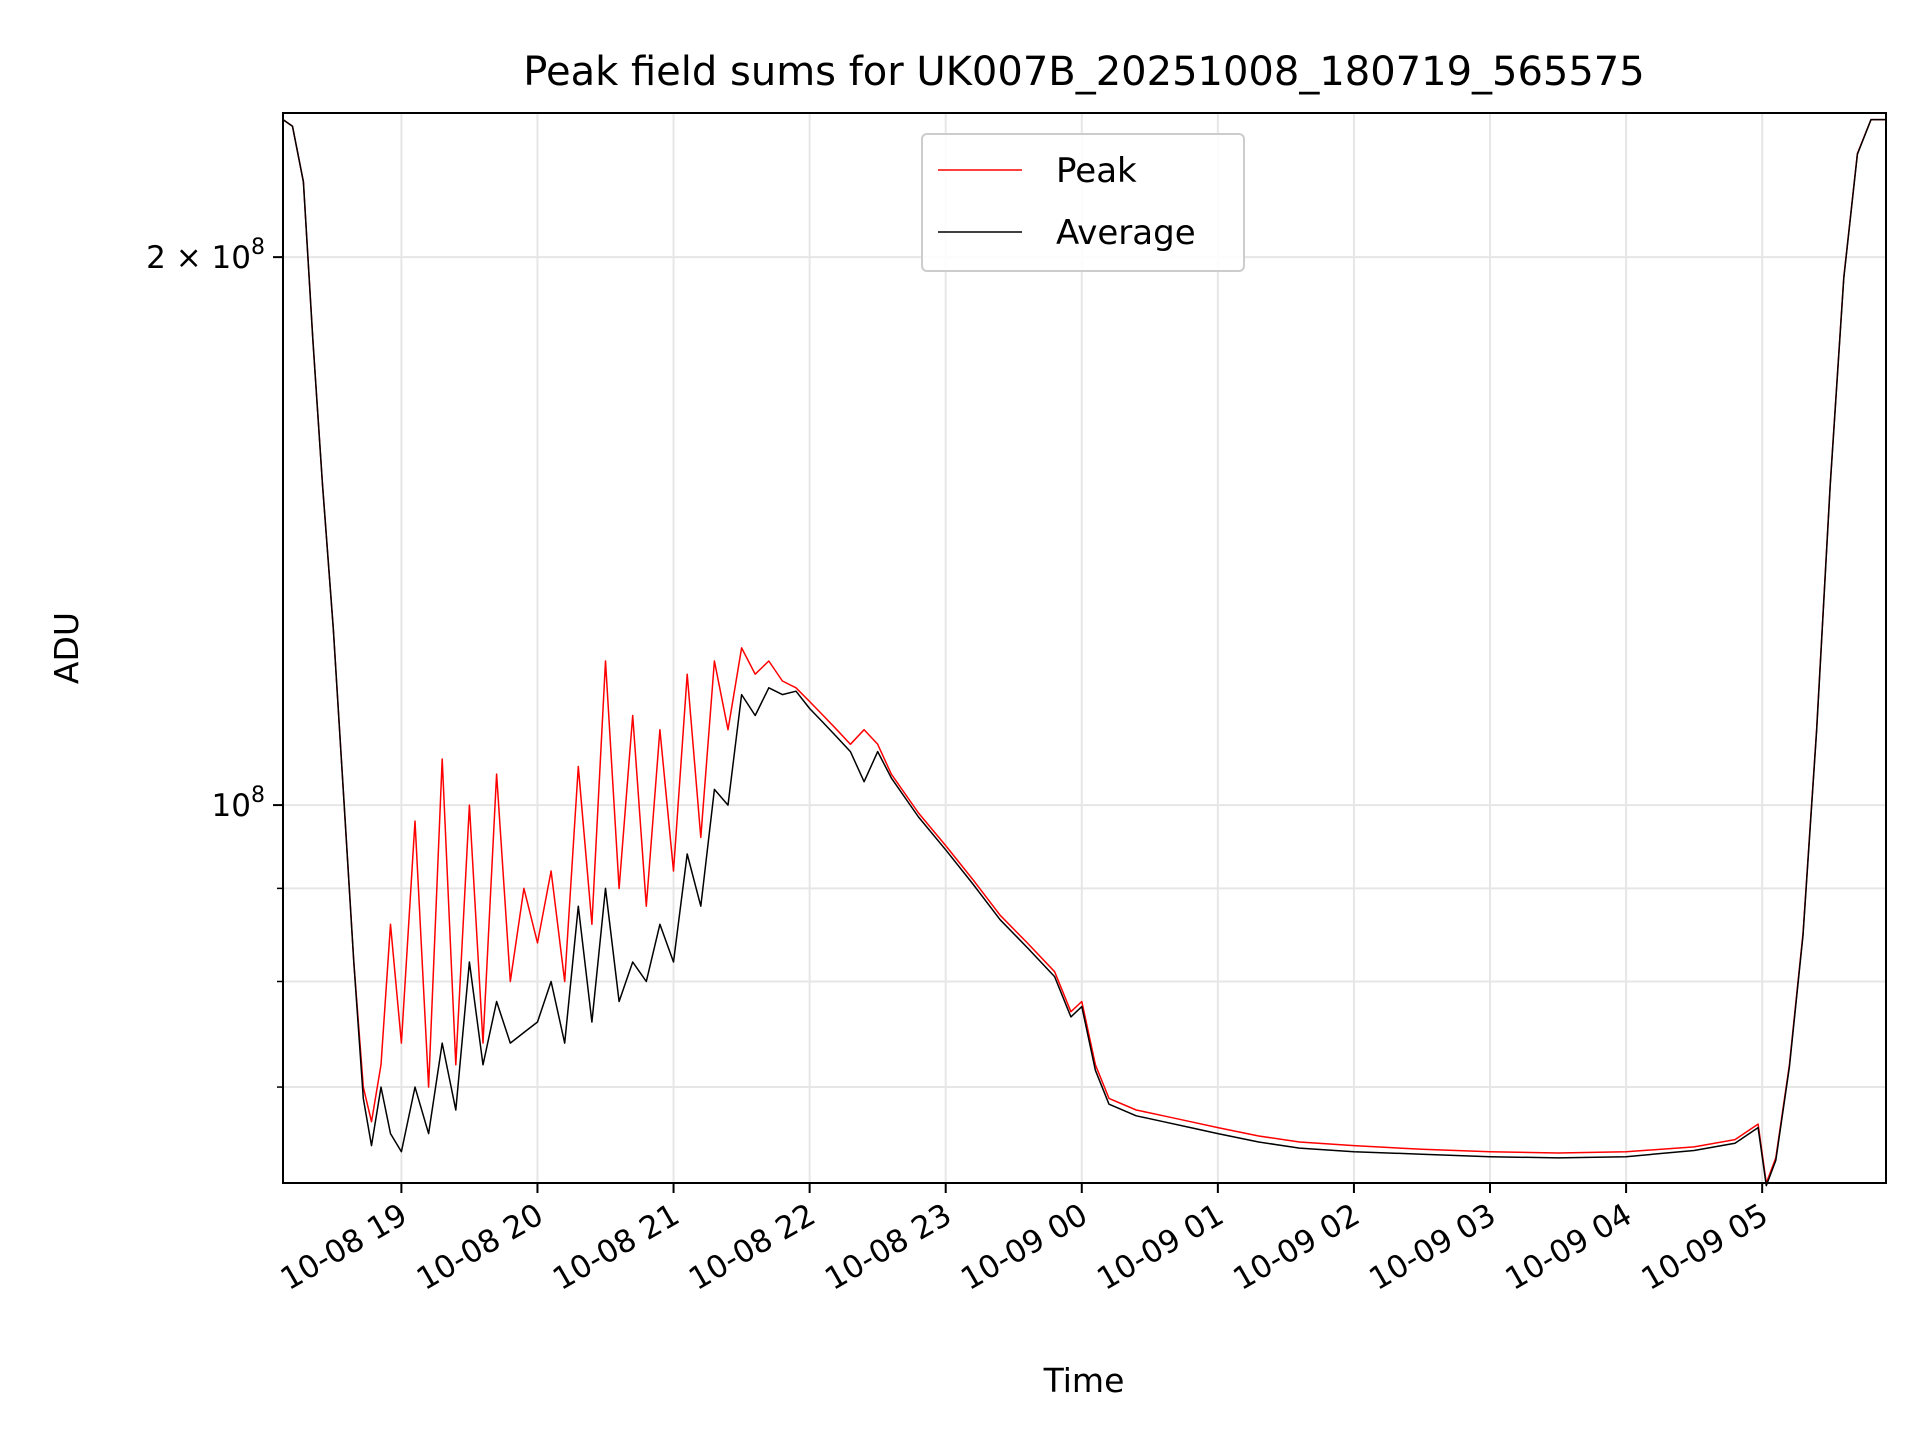  Describe the element at coordinates (66, 648) in the screenshot. I see `y-axis-label: ADU` at that location.